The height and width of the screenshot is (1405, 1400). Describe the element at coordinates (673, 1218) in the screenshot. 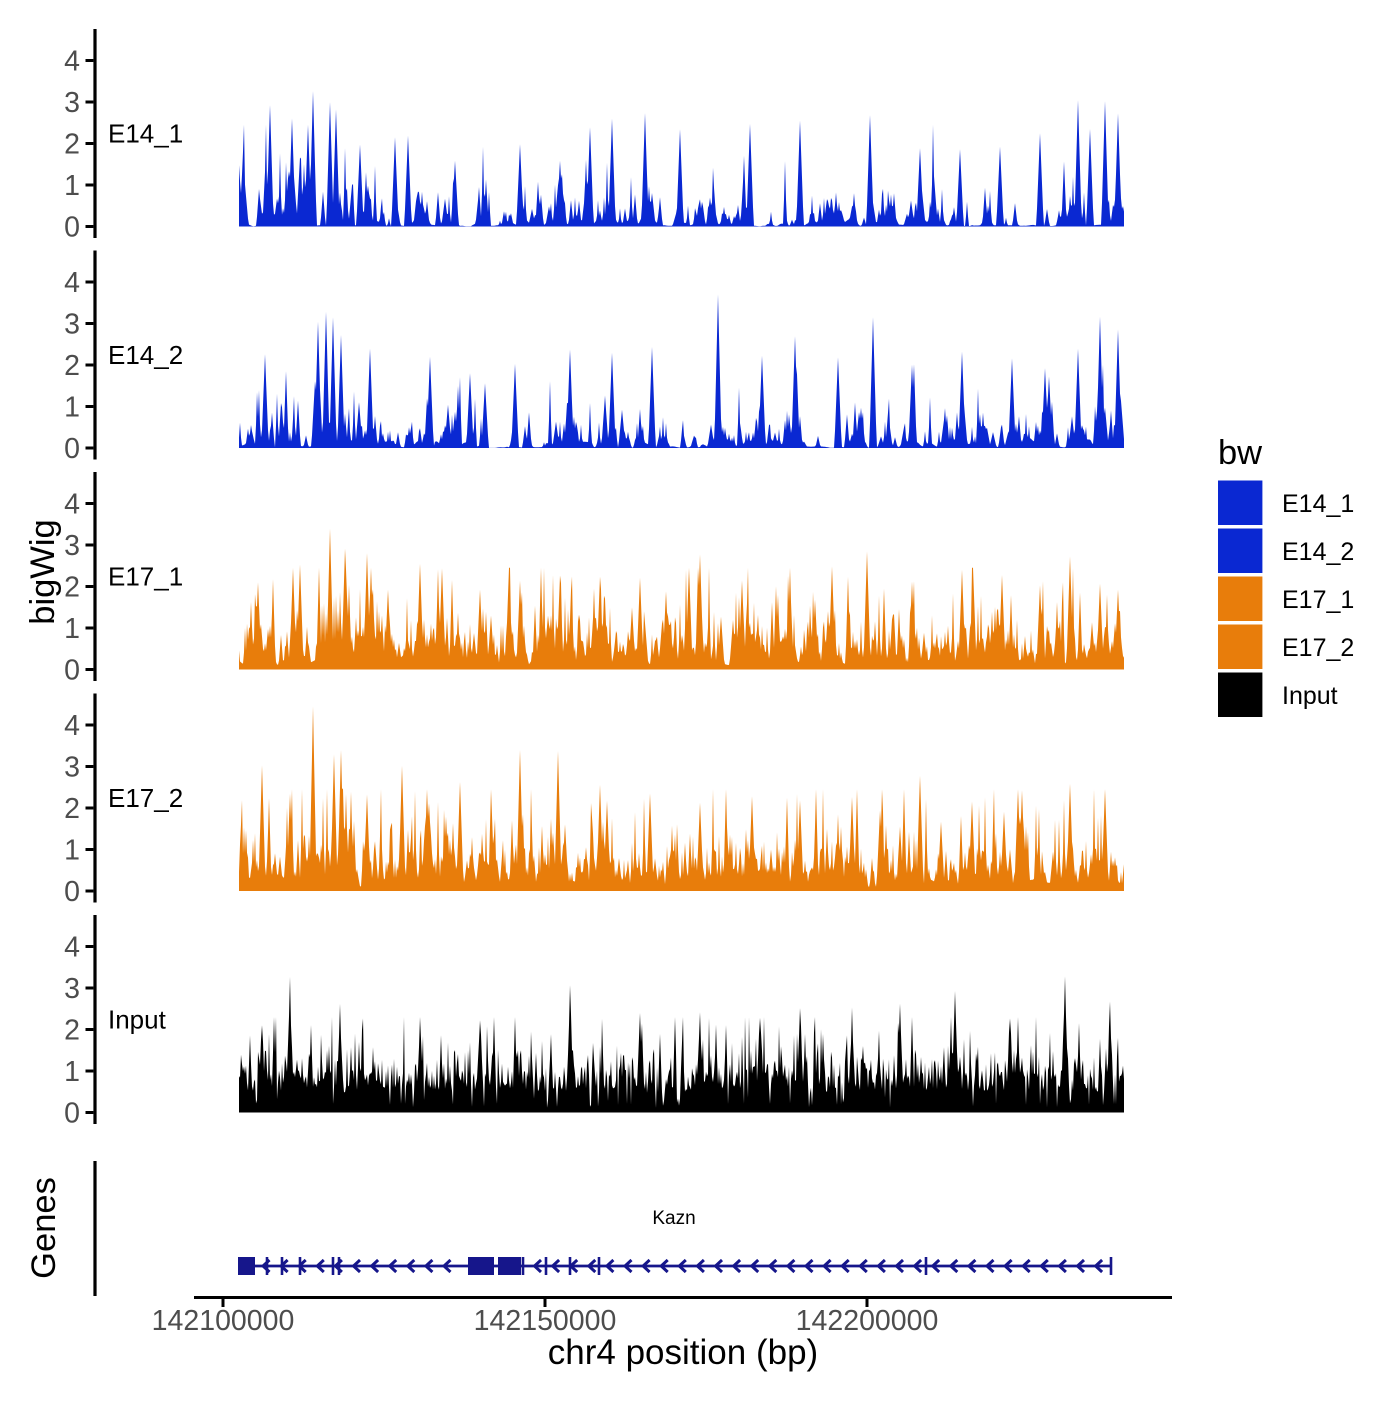

I see `svg-text: Kazn` at that location.